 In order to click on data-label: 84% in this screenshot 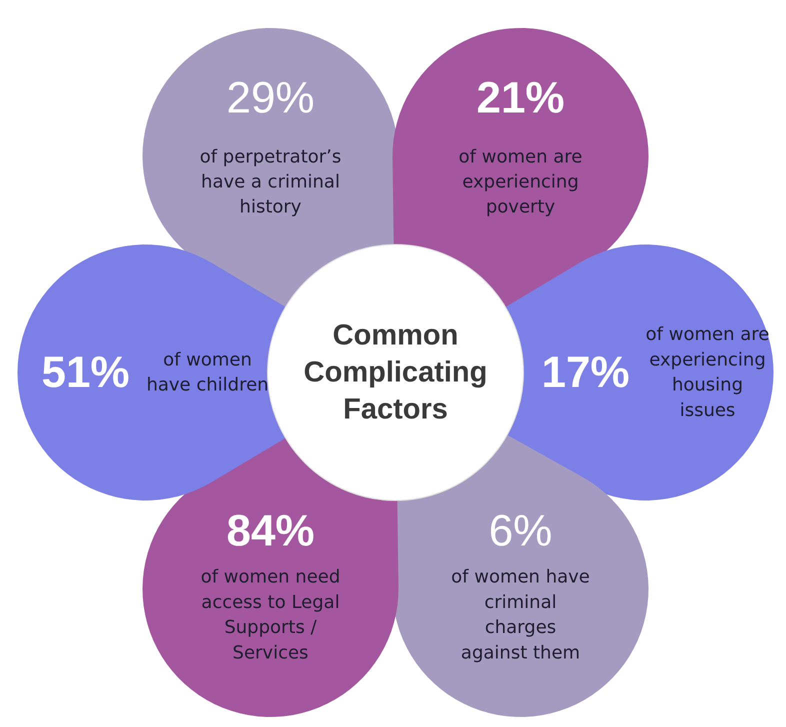, I will do `click(270, 531)`.